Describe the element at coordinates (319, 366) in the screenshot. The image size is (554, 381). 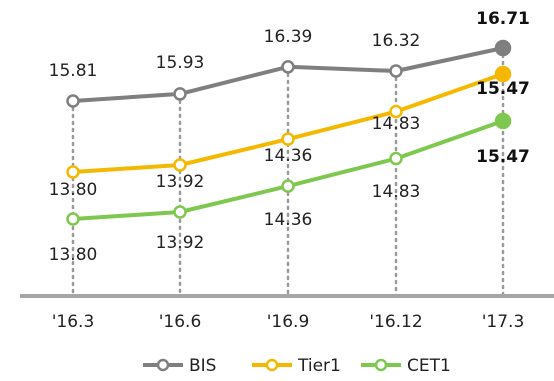
I see `legend-label: Tier1` at that location.